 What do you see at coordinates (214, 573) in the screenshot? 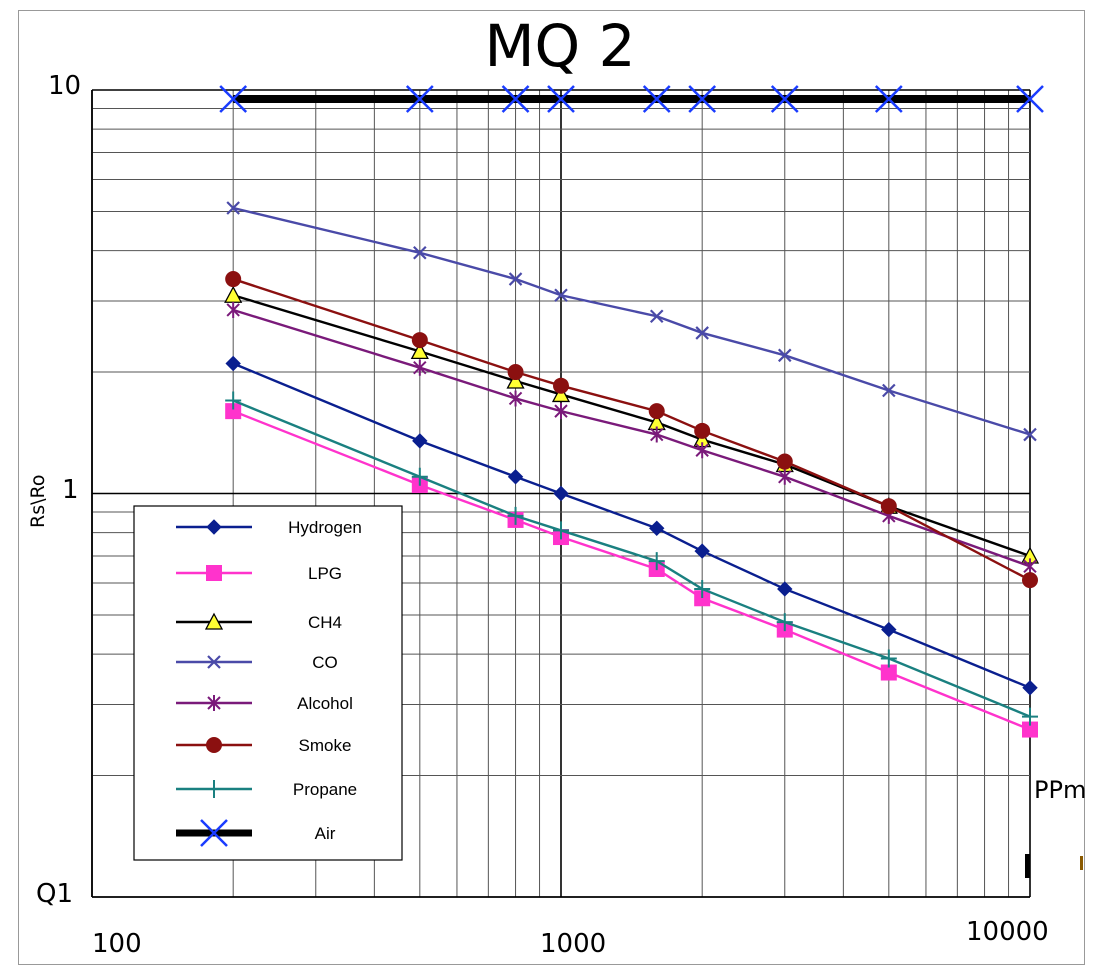
I see `legend-marker-lpg` at bounding box center [214, 573].